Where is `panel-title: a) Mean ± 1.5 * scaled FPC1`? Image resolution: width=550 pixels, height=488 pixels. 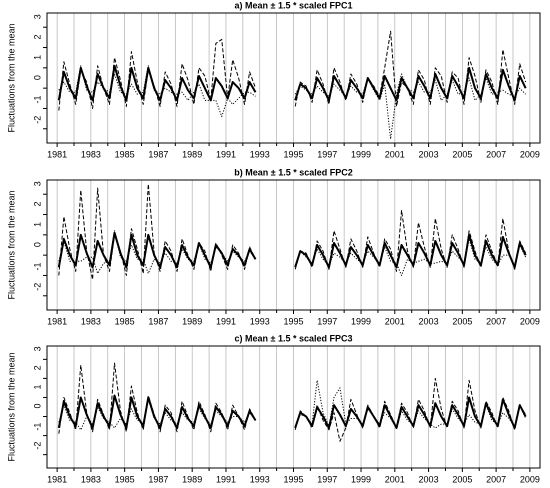 panel-title: a) Mean ± 1.5 * scaled FPC1 is located at coordinates (294, 5).